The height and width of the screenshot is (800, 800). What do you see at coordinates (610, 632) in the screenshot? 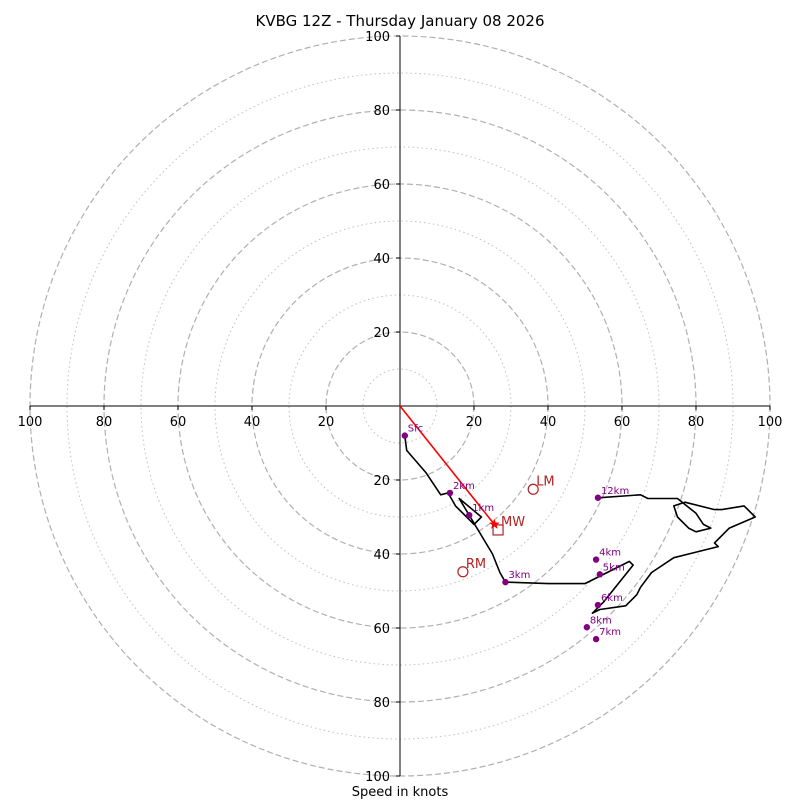
I see `height-label: 7km` at bounding box center [610, 632].